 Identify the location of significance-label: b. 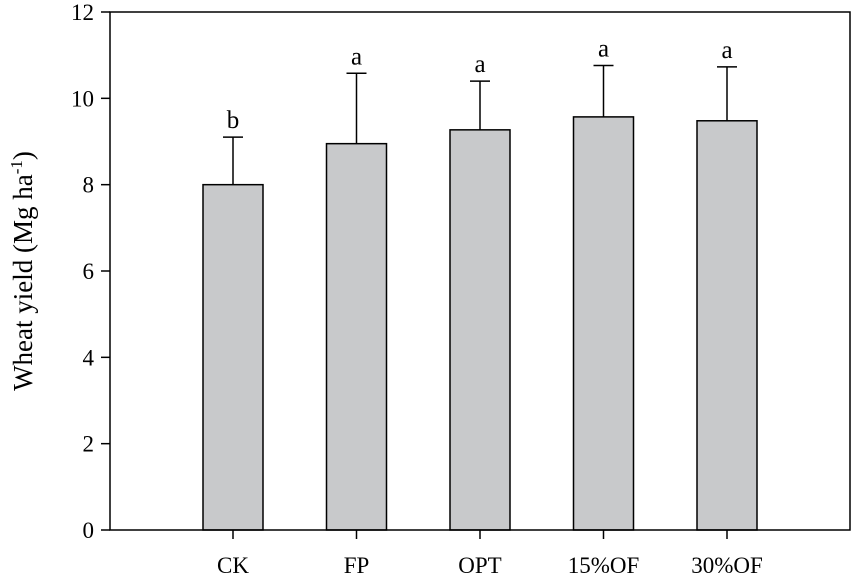
(233, 120).